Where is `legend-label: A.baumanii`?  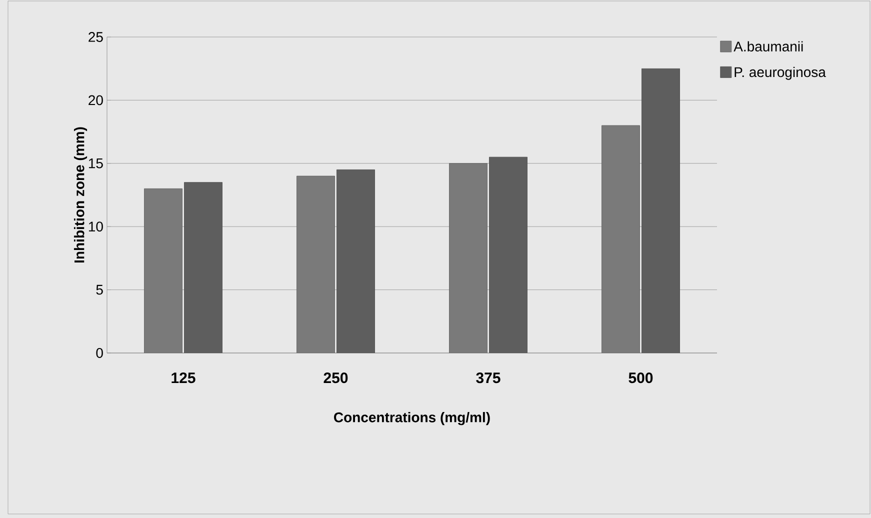 legend-label: A.baumanii is located at coordinates (768, 46).